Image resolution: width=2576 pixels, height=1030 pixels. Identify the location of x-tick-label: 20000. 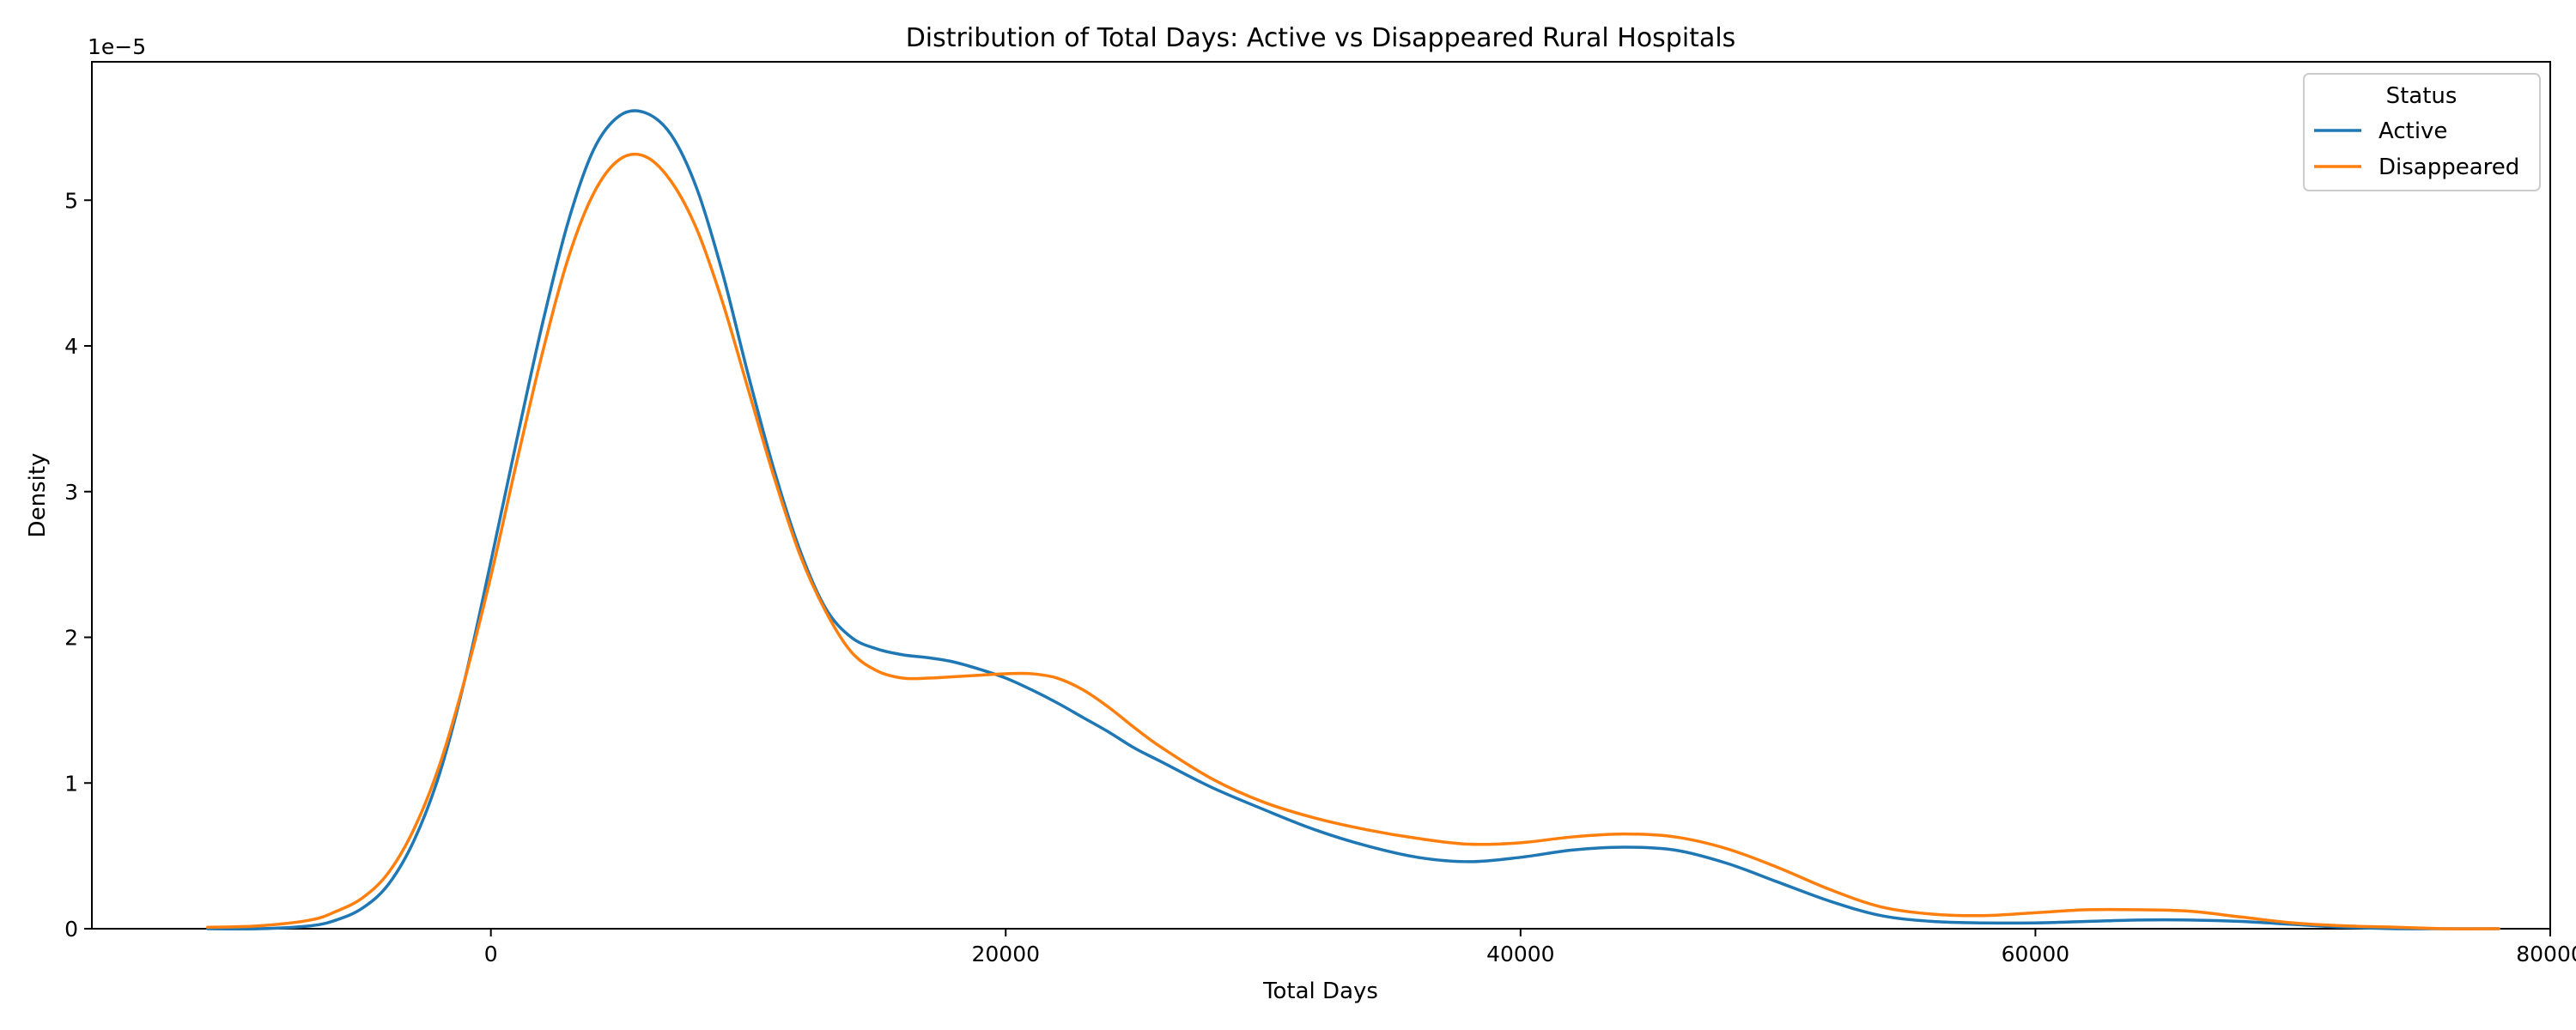
(1006, 954).